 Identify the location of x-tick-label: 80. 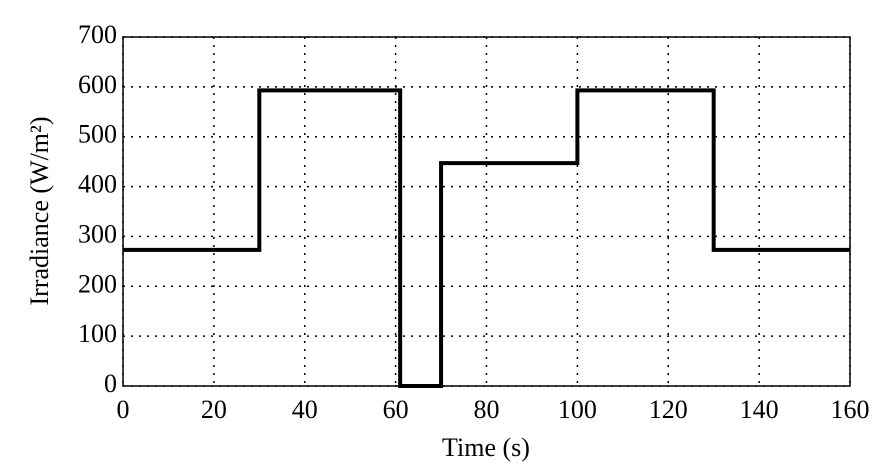
(487, 409).